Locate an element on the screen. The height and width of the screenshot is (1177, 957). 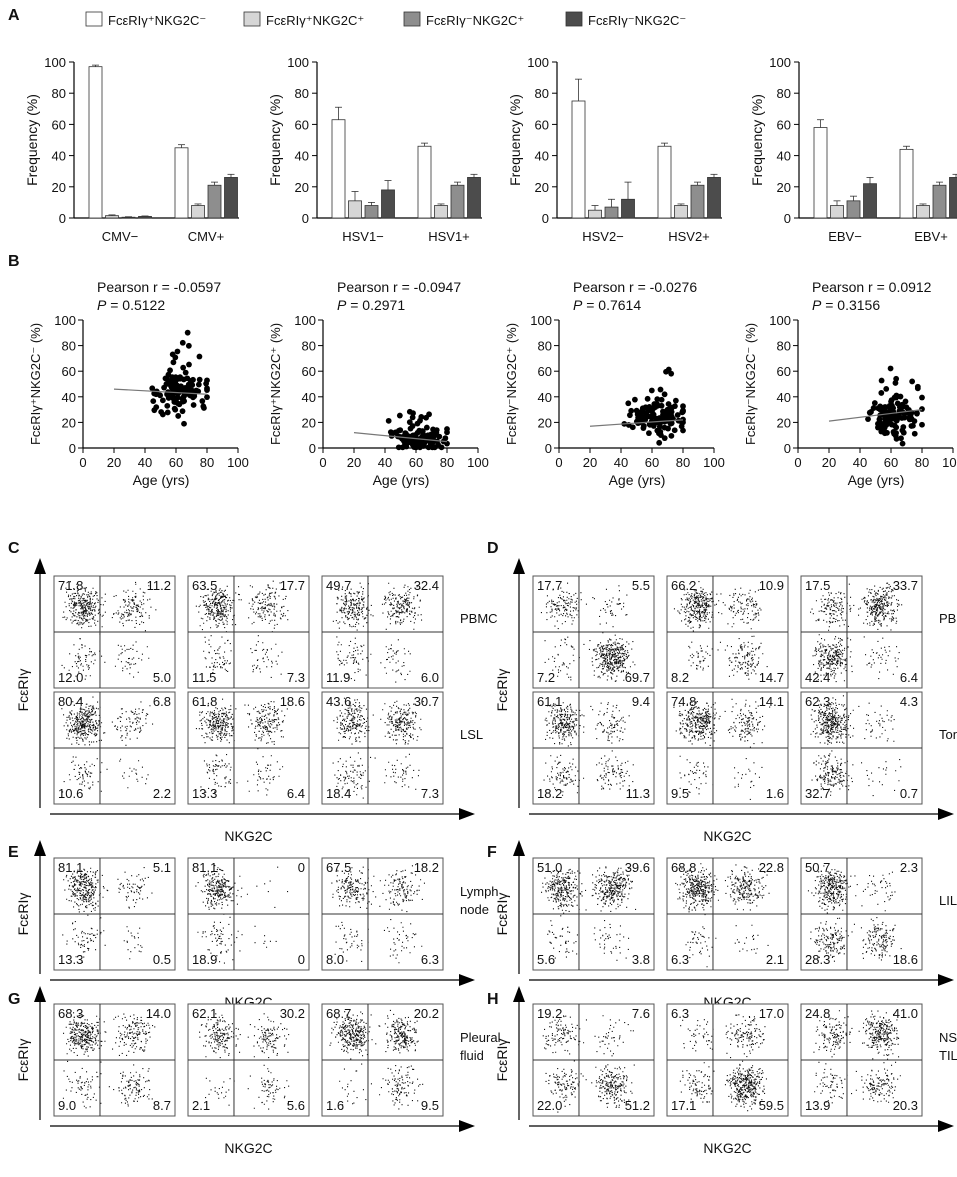
x-tick-label: 60 is located at coordinates (176, 462).